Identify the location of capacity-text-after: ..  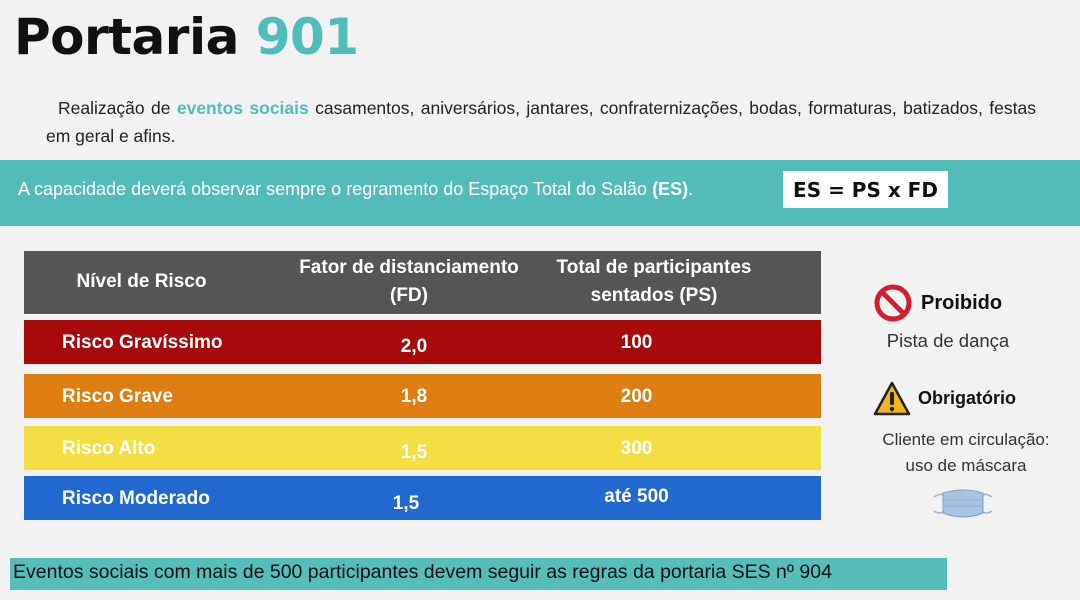
(691, 189).